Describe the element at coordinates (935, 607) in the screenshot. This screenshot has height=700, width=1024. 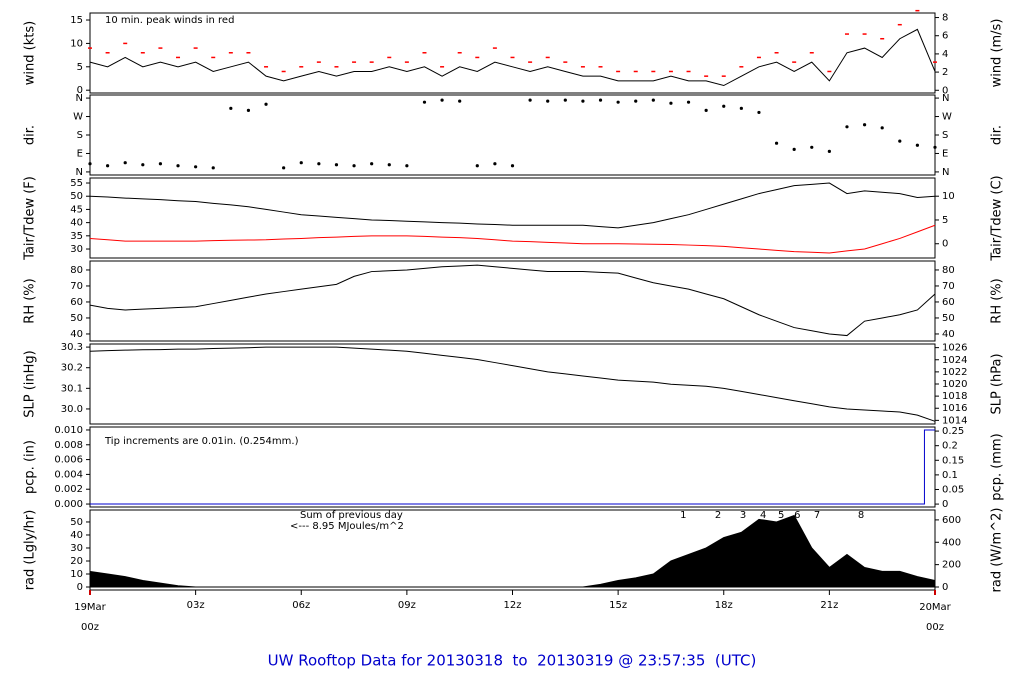
I see `x-tick-date: 20Mar` at that location.